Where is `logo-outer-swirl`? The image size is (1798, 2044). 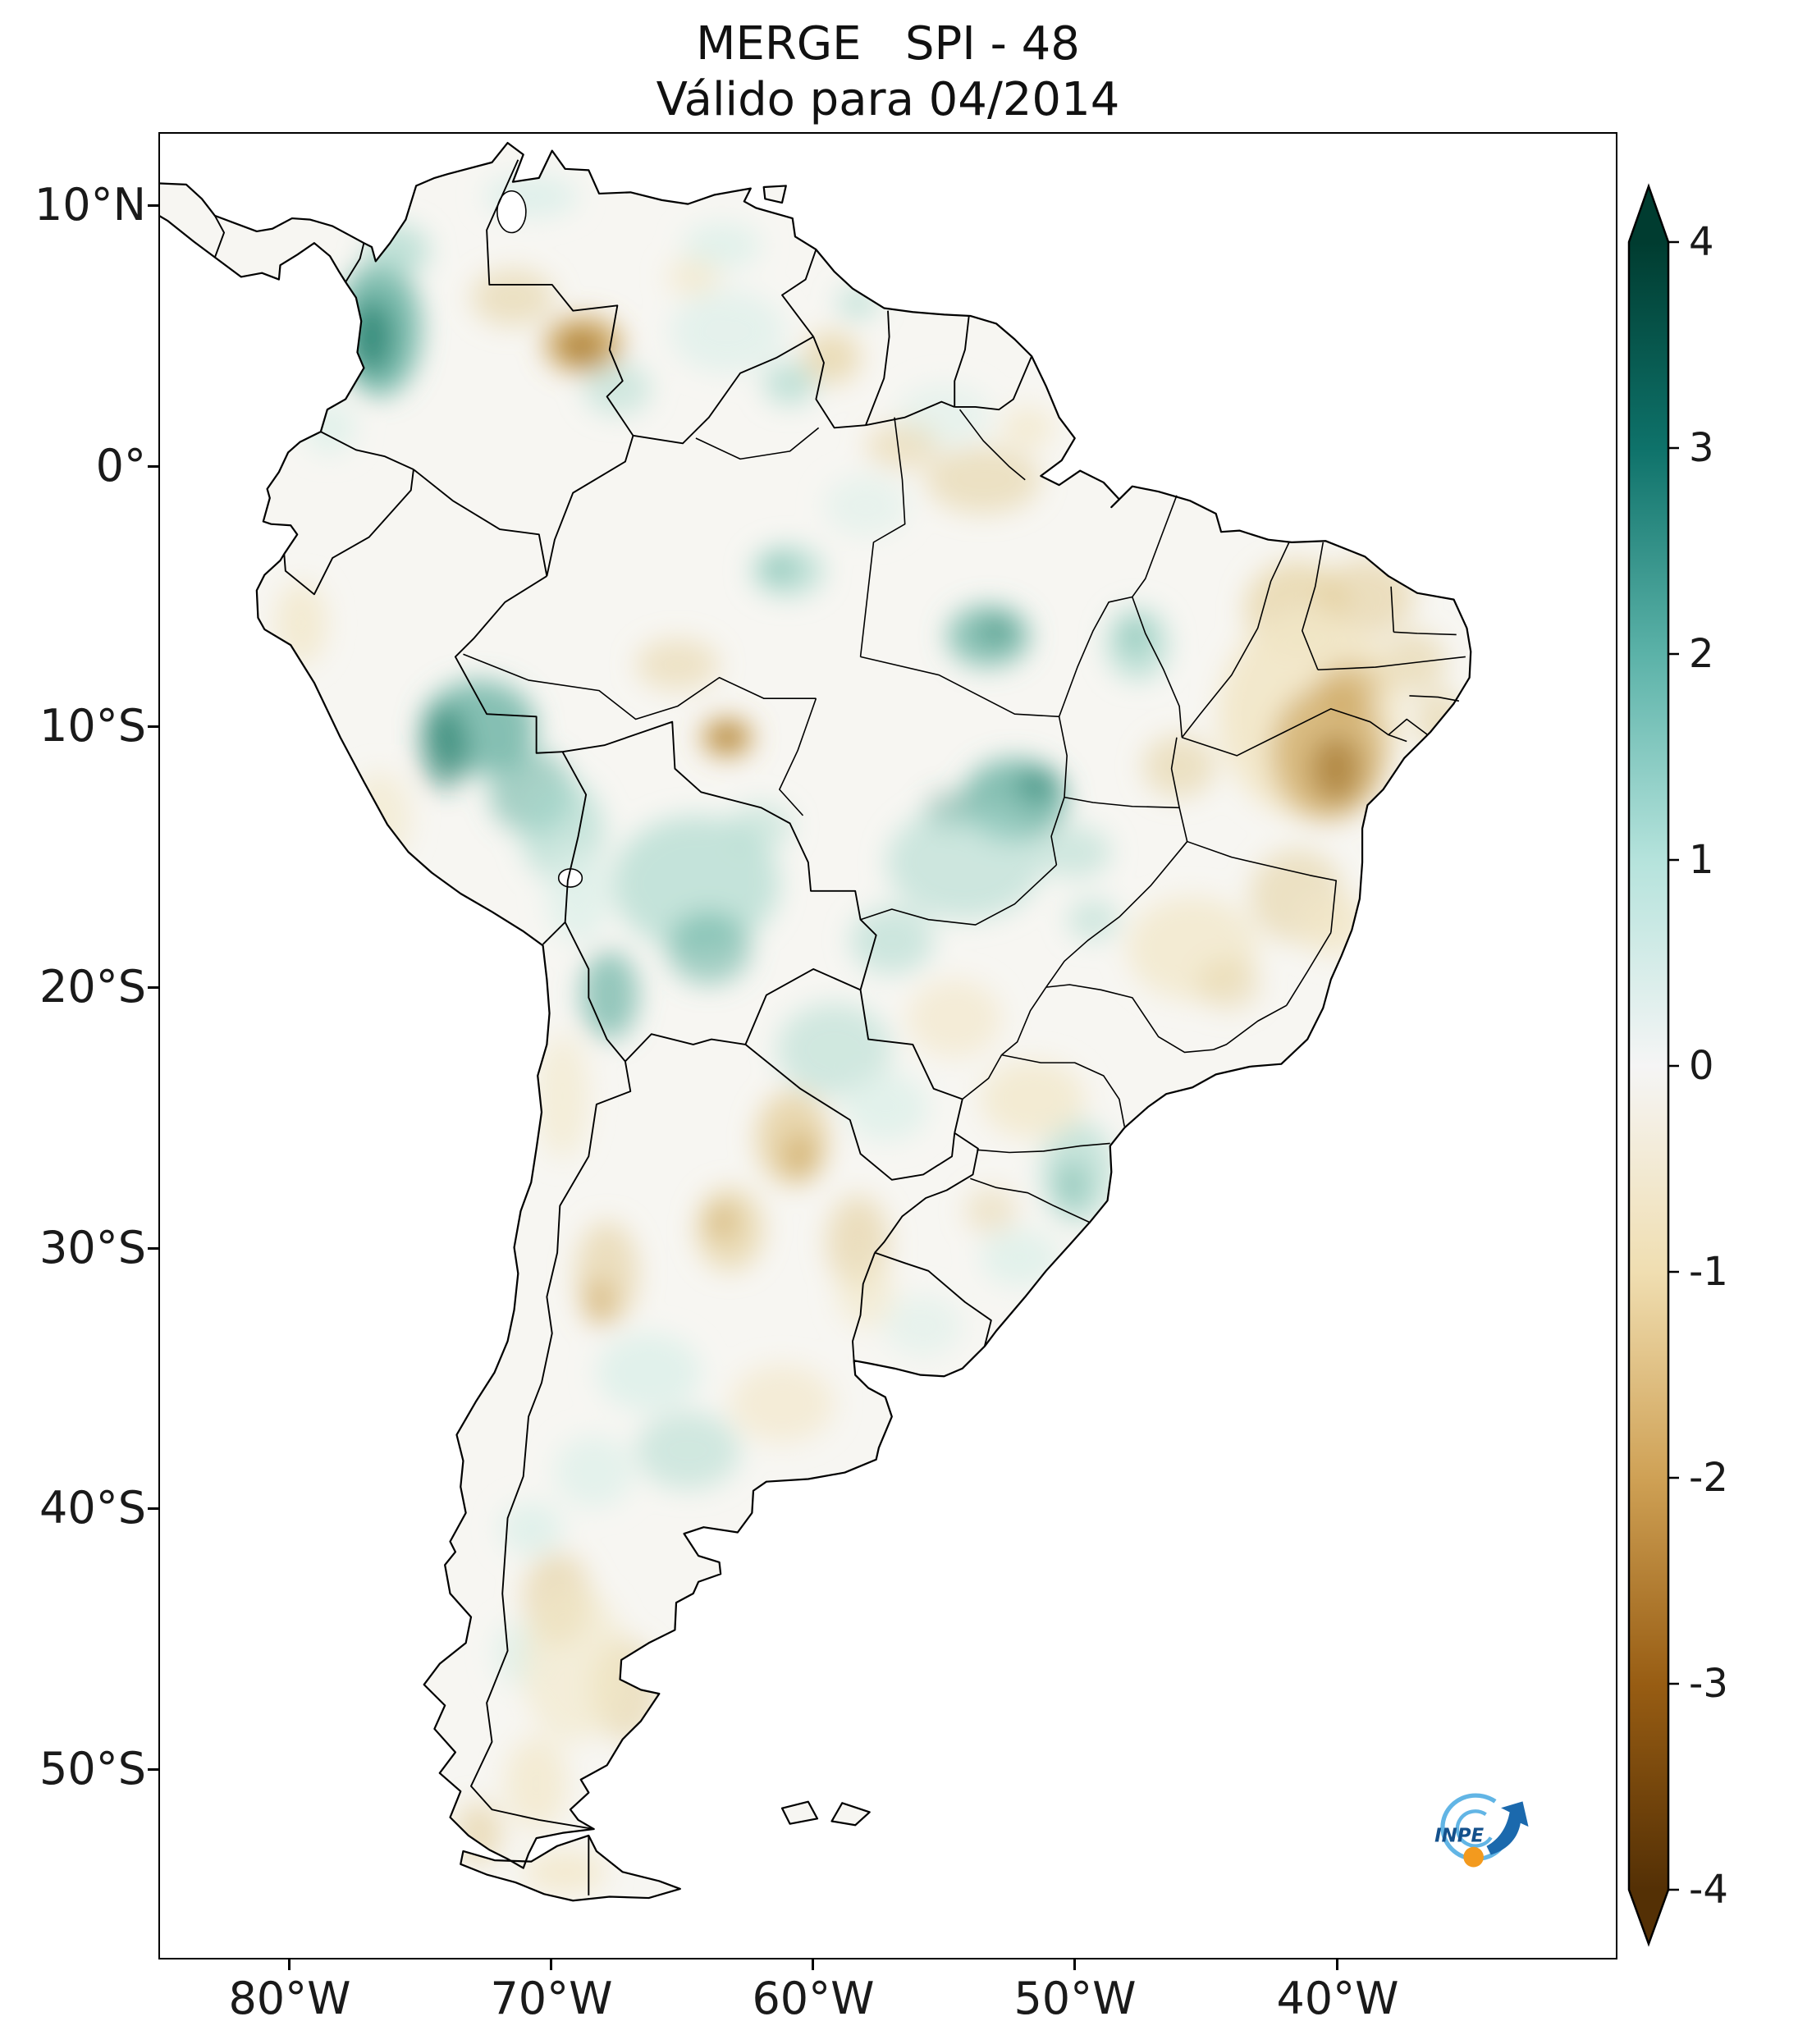
logo-outer-swirl is located at coordinates (1473, 1827).